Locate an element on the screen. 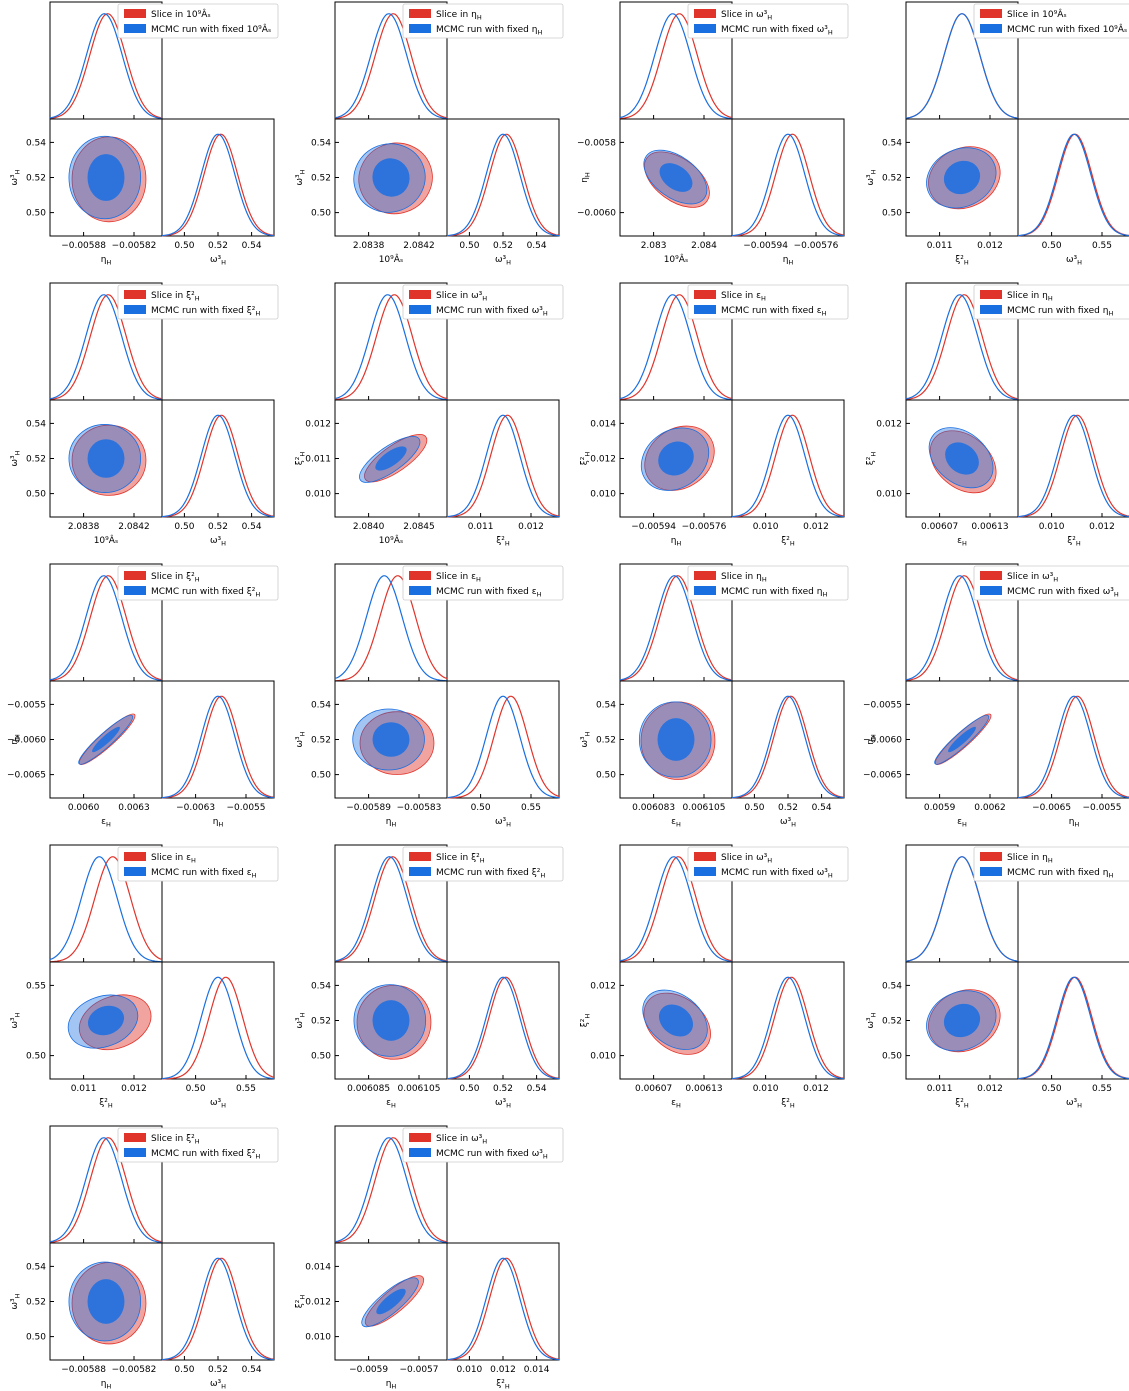 Image resolution: width=1129 pixels, height=1391 pixels. xr-tick-label: 0.54 is located at coordinates (252, 246).